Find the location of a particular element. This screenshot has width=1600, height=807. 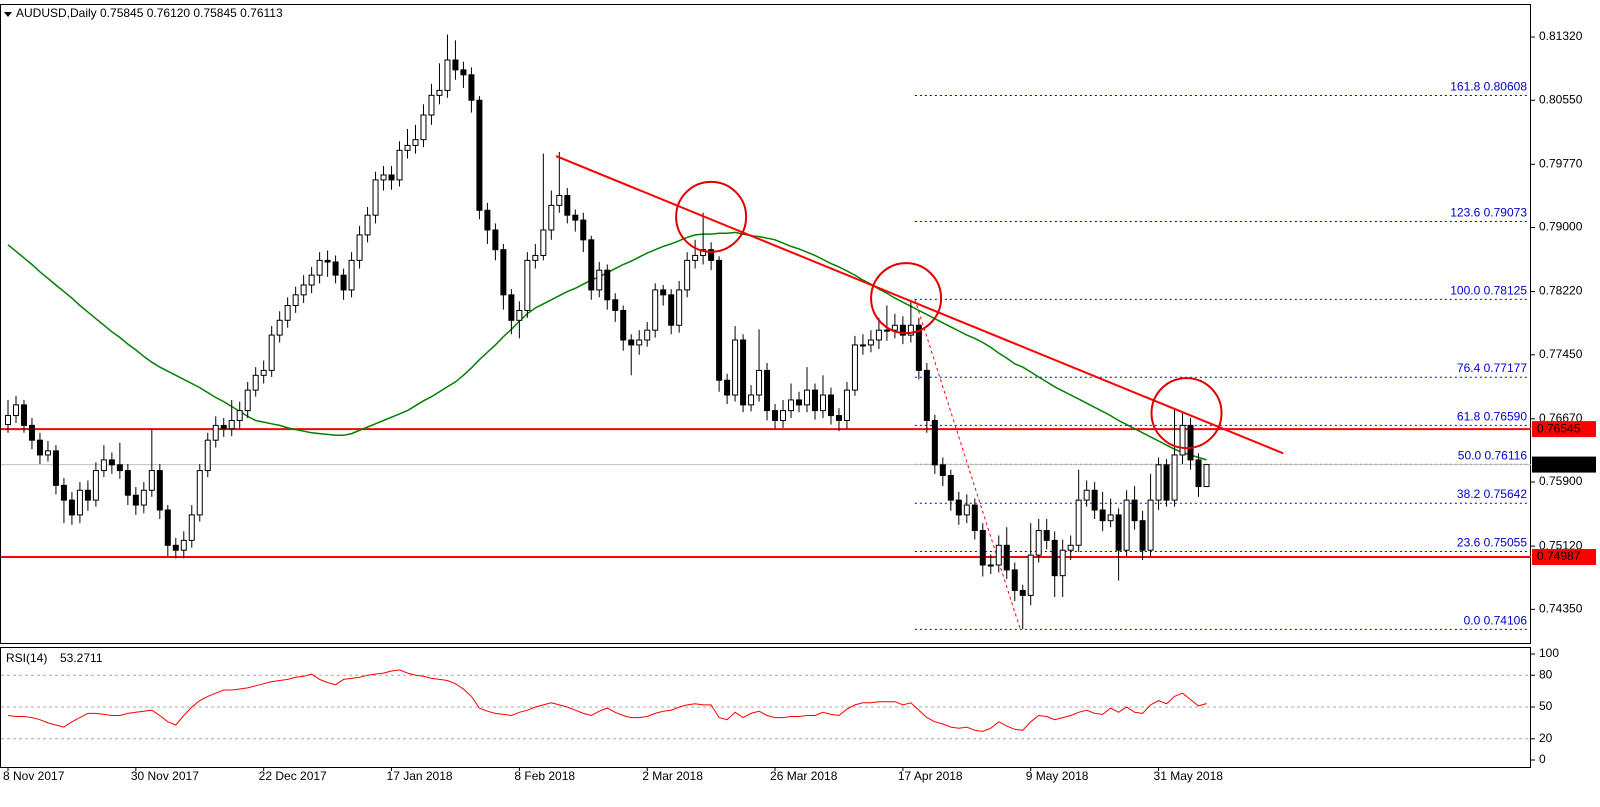

fib-label: 100.0 0.78125 is located at coordinates (1488, 291).